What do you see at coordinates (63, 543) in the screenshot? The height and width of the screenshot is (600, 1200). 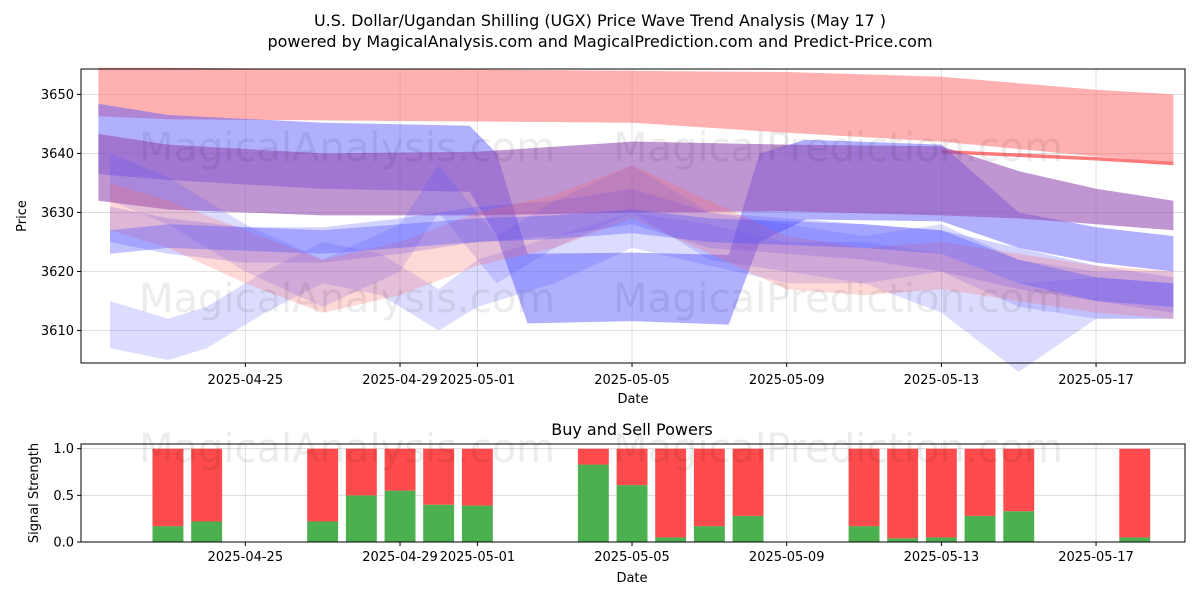 I see `signal-y-tick-label: 0.0` at bounding box center [63, 543].